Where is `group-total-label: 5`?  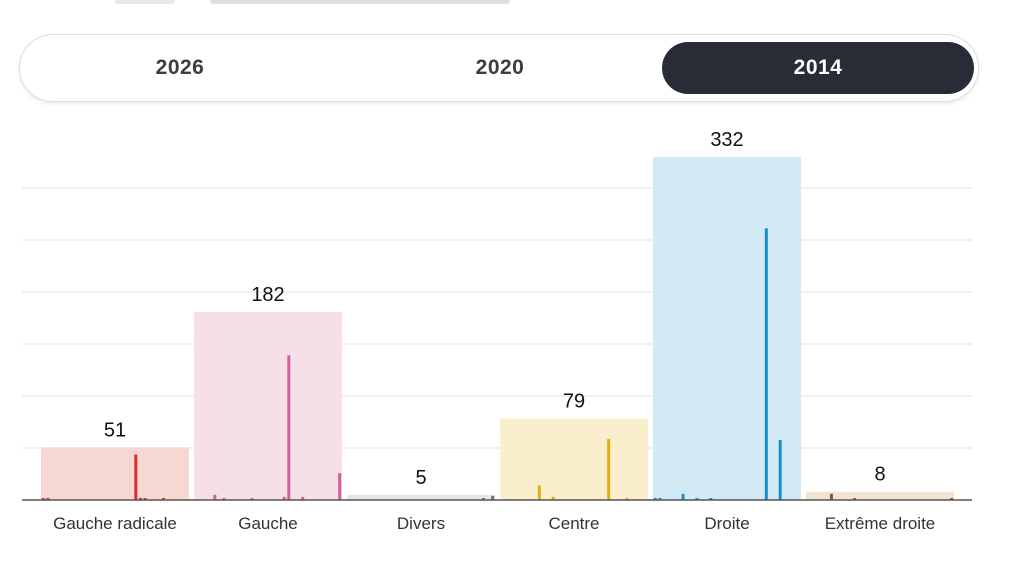 group-total-label: 5 is located at coordinates (420, 478).